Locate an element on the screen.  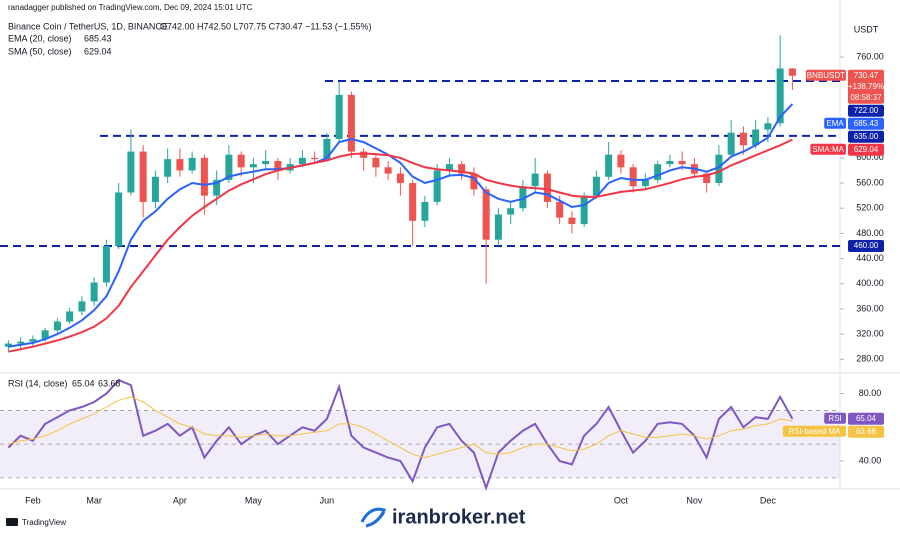
unit-label: USDT is located at coordinates (866, 29).